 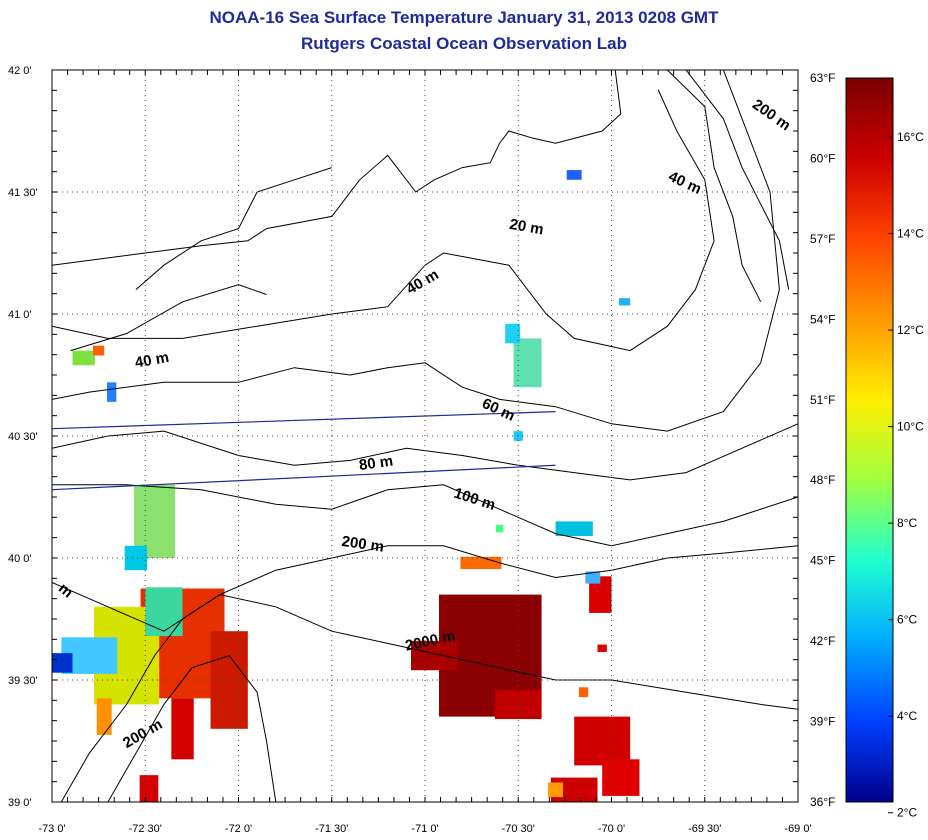 What do you see at coordinates (20, 803) in the screenshot?
I see `lat-tick-label: 39 0'` at bounding box center [20, 803].